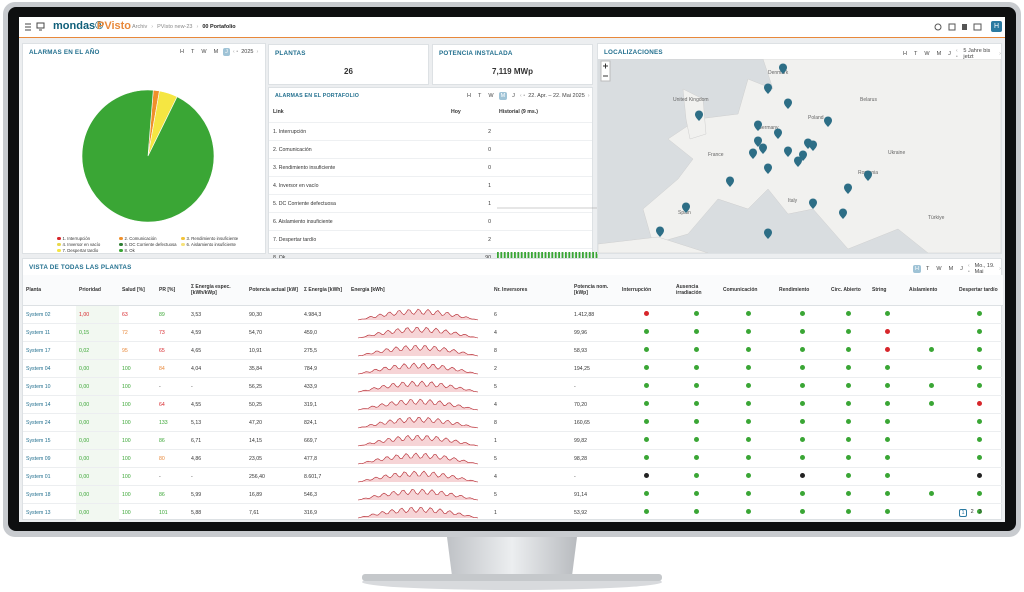 Image resolution: width=1024 pixels, height=592 pixels. What do you see at coordinates (430, 167) in the screenshot?
I see `alarm-row: 3. Rendimiento insuficiente 0` at bounding box center [430, 167].